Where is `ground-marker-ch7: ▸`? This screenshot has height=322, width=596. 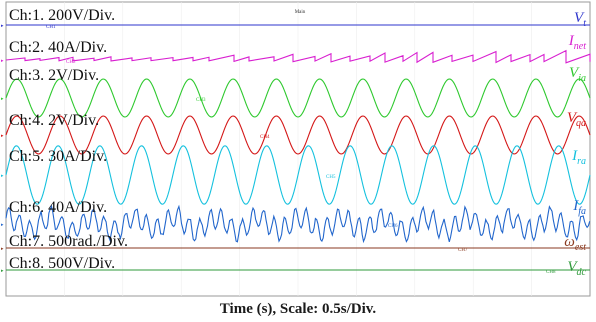 ground-marker-ch7: ▸ is located at coordinates (2, 249).